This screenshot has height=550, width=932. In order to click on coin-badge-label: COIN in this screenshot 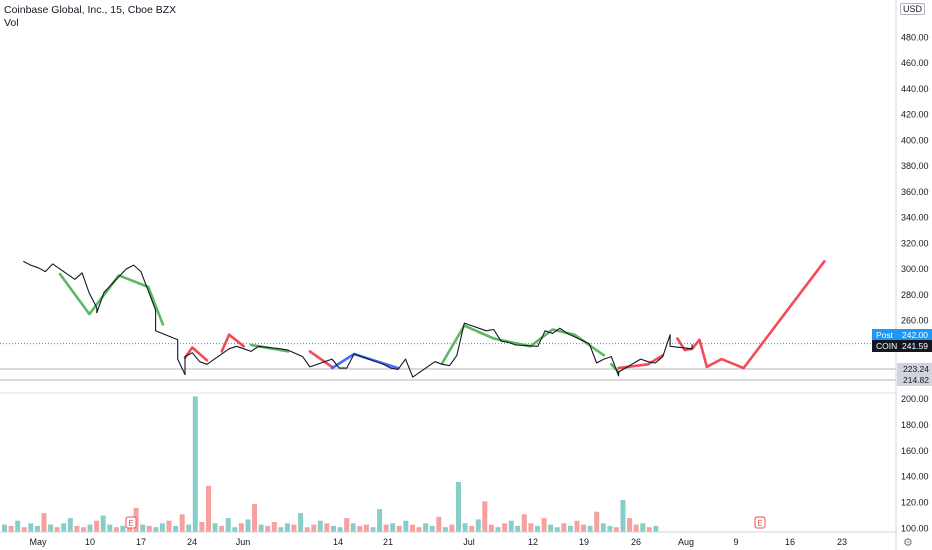, I will do `click(886, 346)`.